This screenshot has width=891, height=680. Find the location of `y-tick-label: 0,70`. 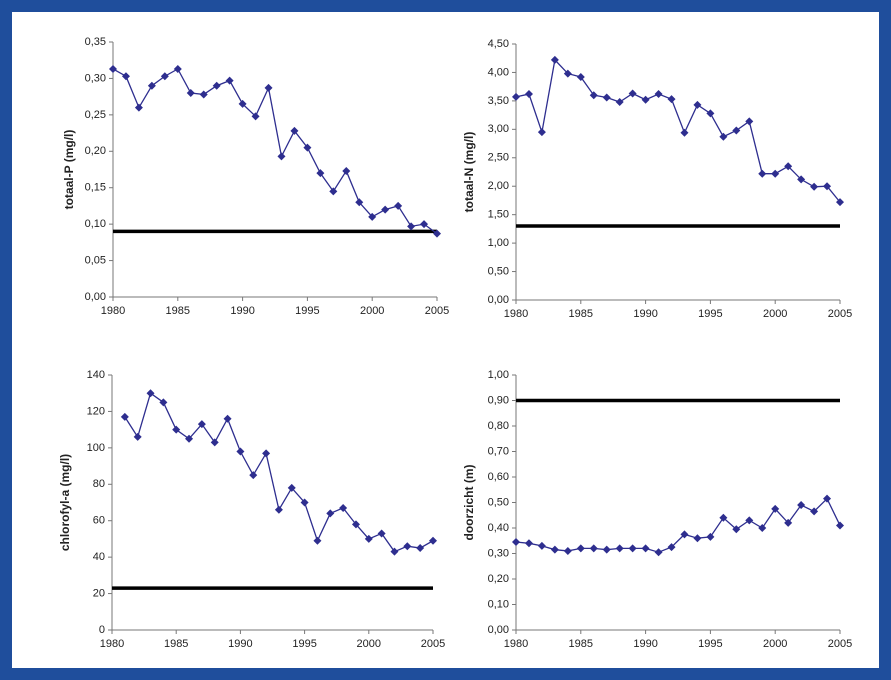

y-tick-label: 0,70 is located at coordinates (498, 451).